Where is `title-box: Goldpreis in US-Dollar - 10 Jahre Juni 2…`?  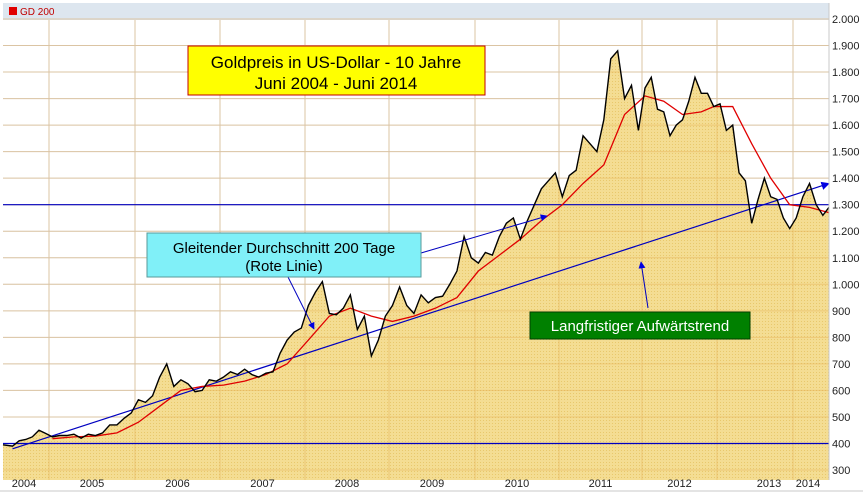
title-box: Goldpreis in US-Dollar - 10 Jahre Juni 2… is located at coordinates (336, 70).